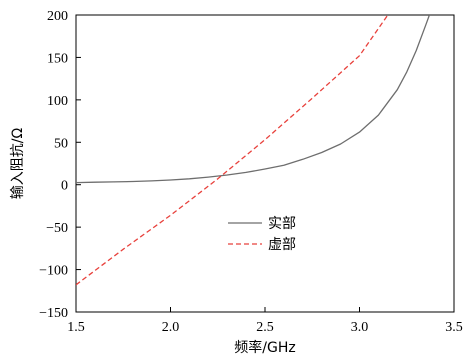  What do you see at coordinates (53, 271) in the screenshot?
I see `y-tick-label: −100` at bounding box center [53, 271].